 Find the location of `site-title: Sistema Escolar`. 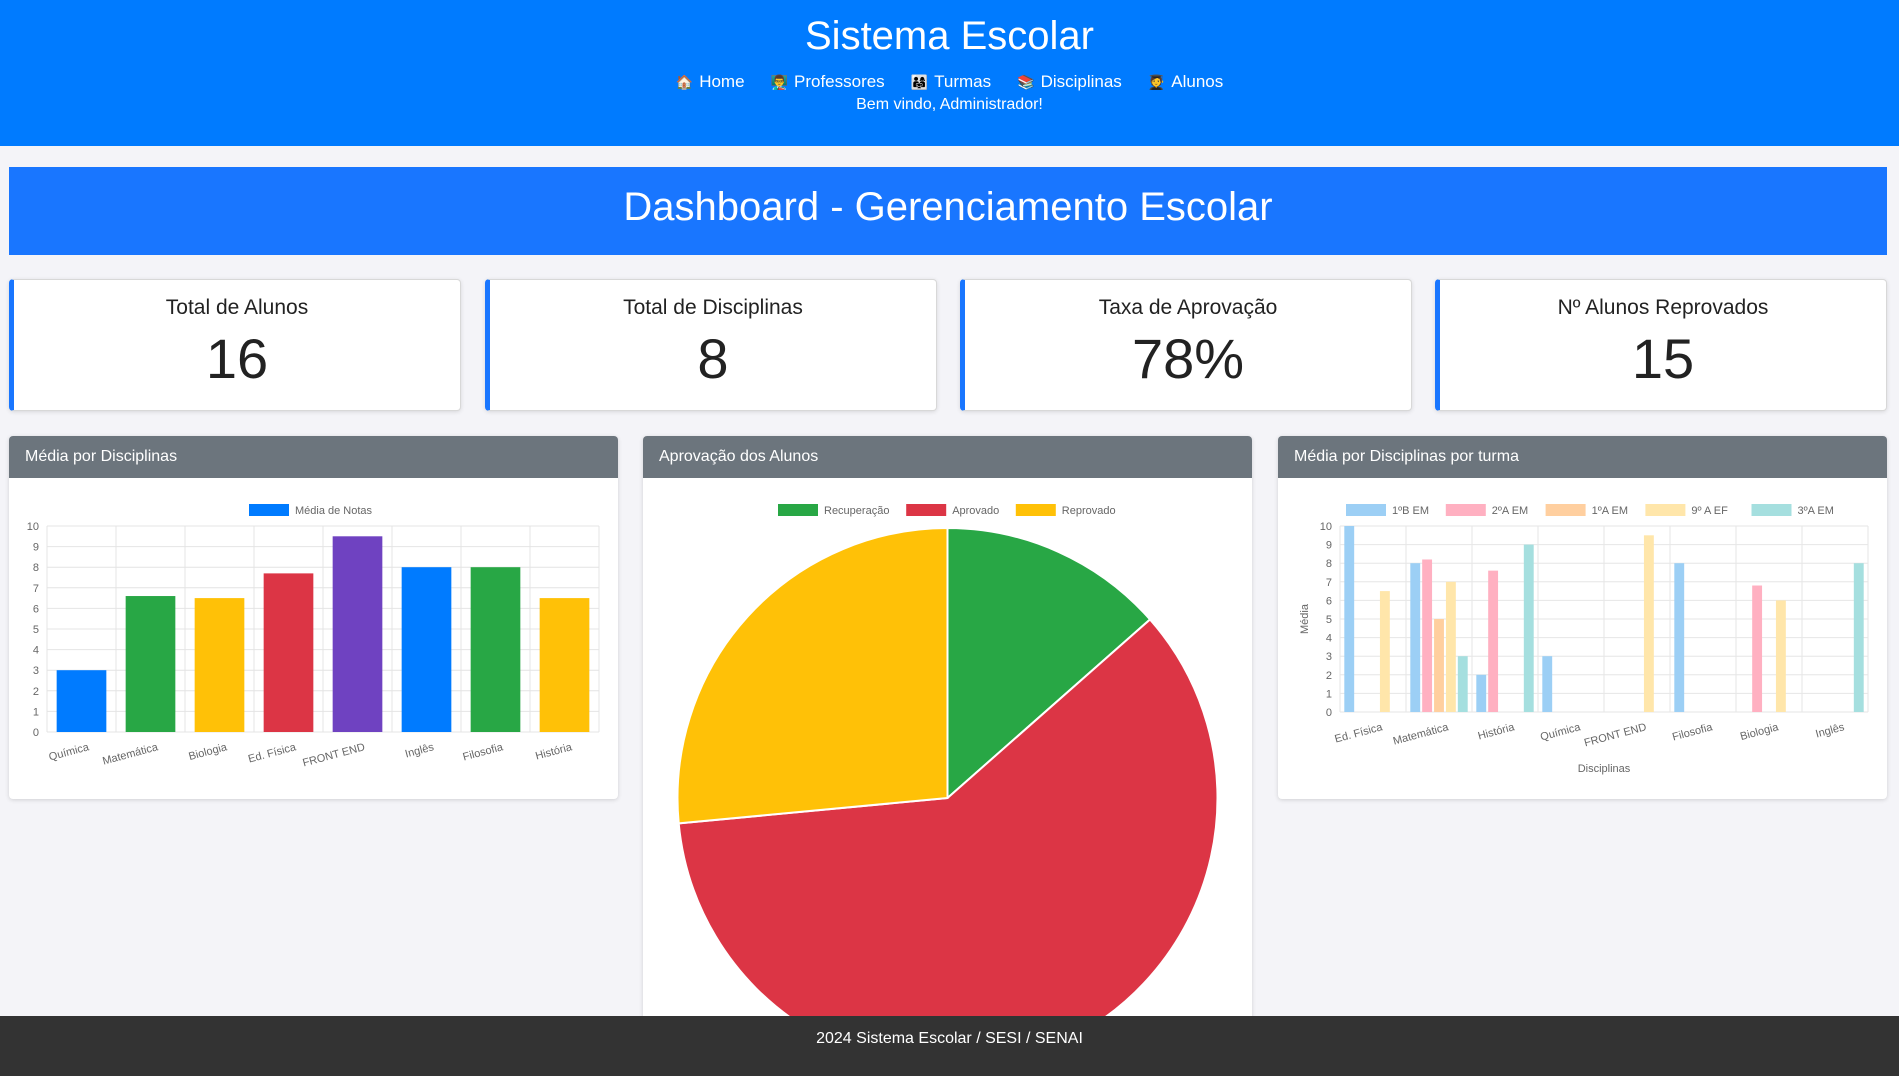

site-title: Sistema Escolar is located at coordinates (949, 36).